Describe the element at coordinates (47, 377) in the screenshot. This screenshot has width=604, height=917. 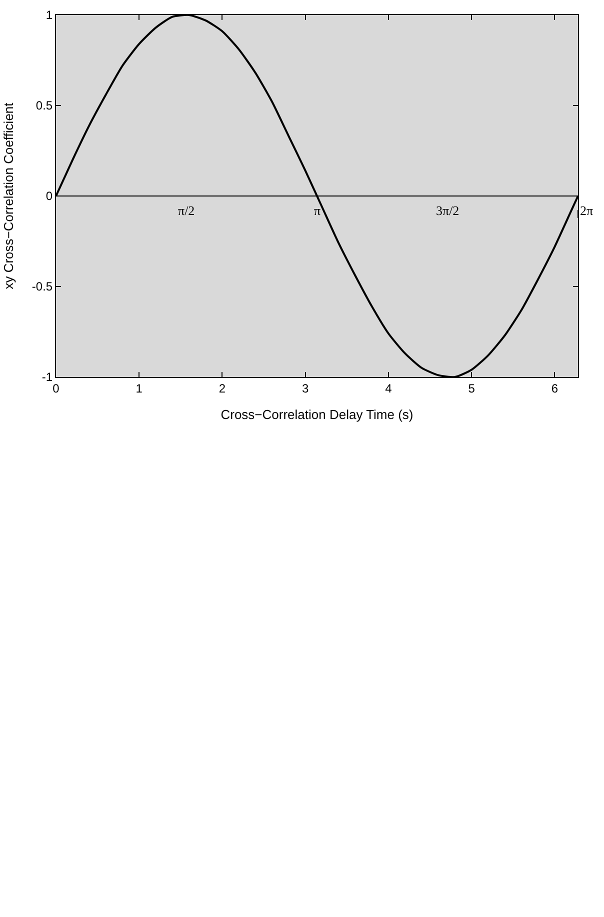
I see `y-tick-label: -1` at that location.